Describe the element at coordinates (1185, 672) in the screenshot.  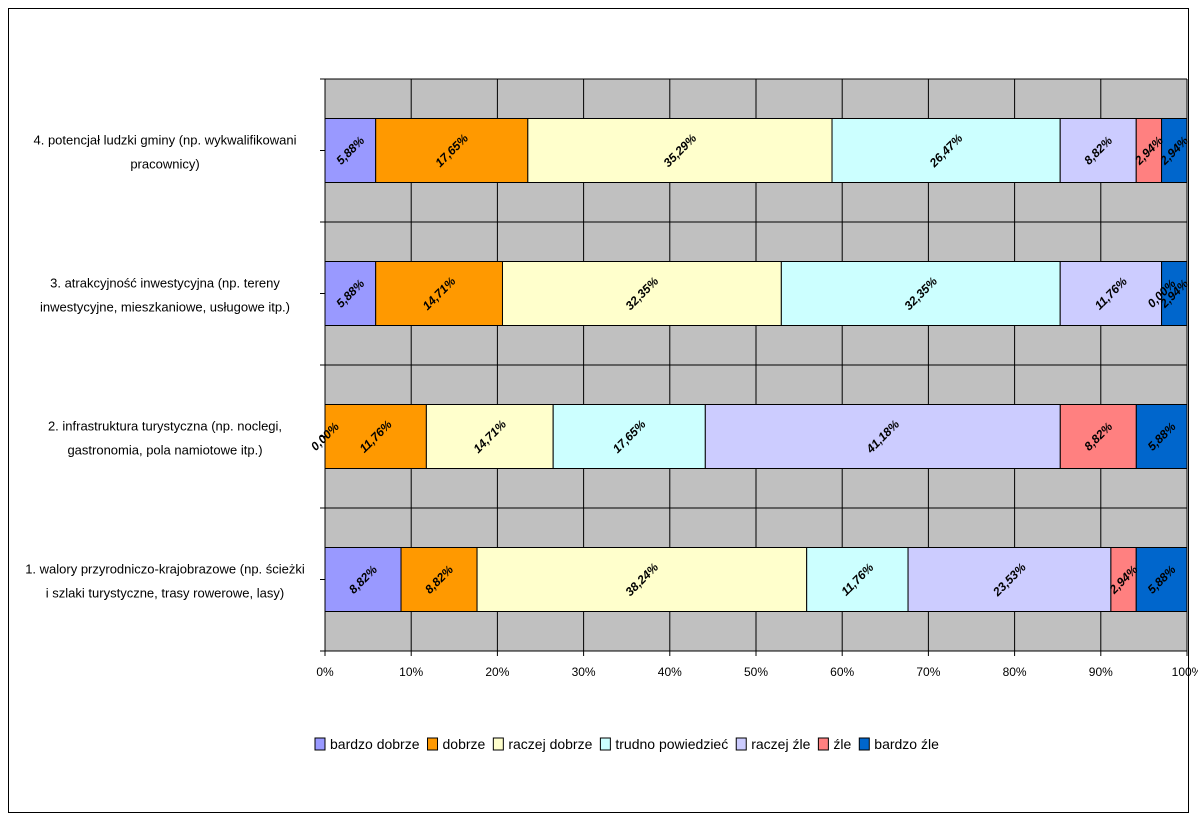
I see `x-tick-label: 100%` at that location.